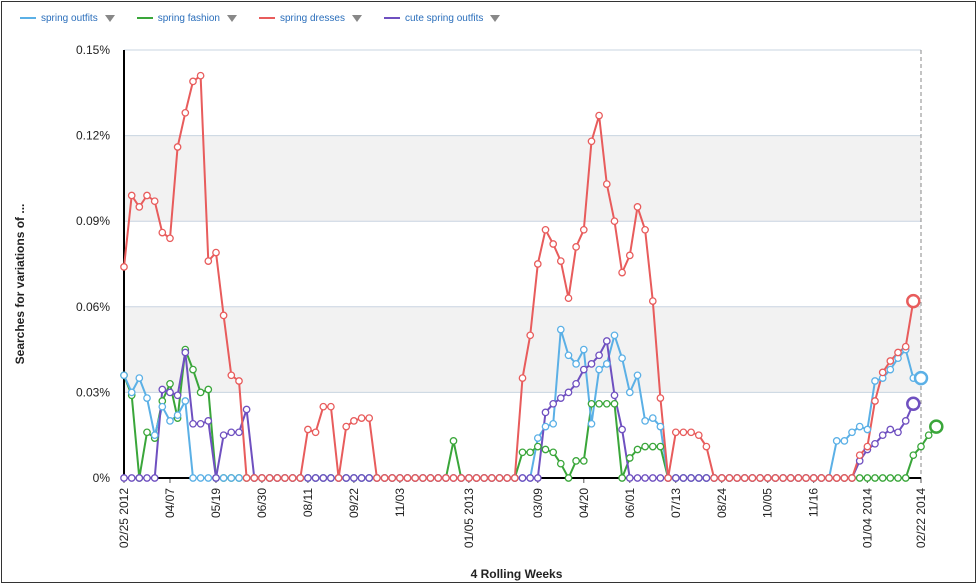 This screenshot has height=586, width=979. I want to click on x-tick-label: 03/09, so click(538, 503).